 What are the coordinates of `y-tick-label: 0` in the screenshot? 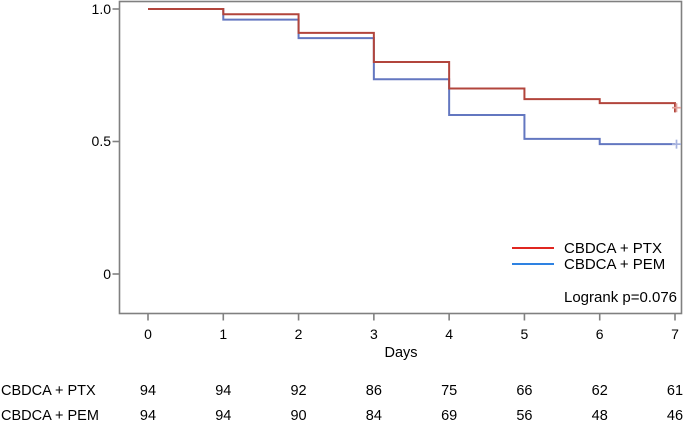 It's located at (107, 273).